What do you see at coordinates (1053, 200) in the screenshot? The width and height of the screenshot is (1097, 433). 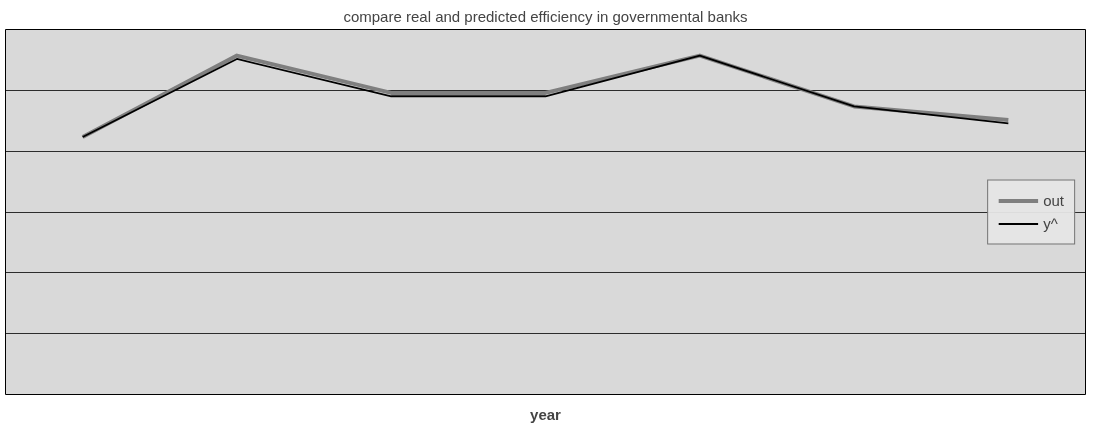 I see `legend-label: out` at bounding box center [1053, 200].